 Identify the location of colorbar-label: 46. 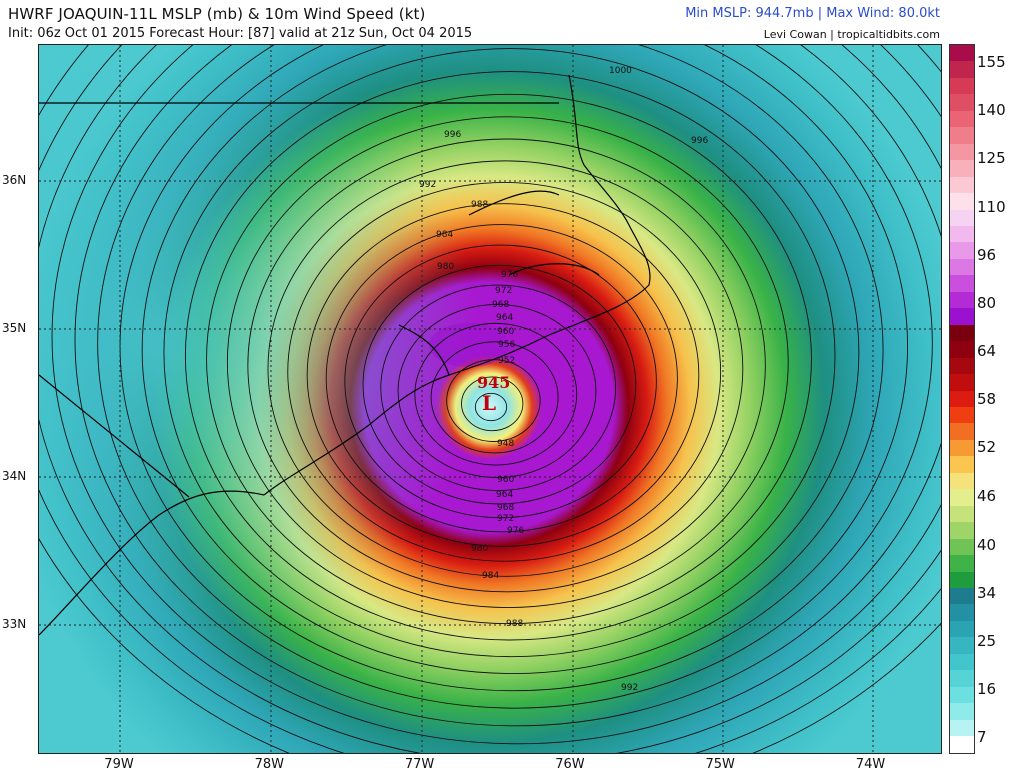
(987, 496).